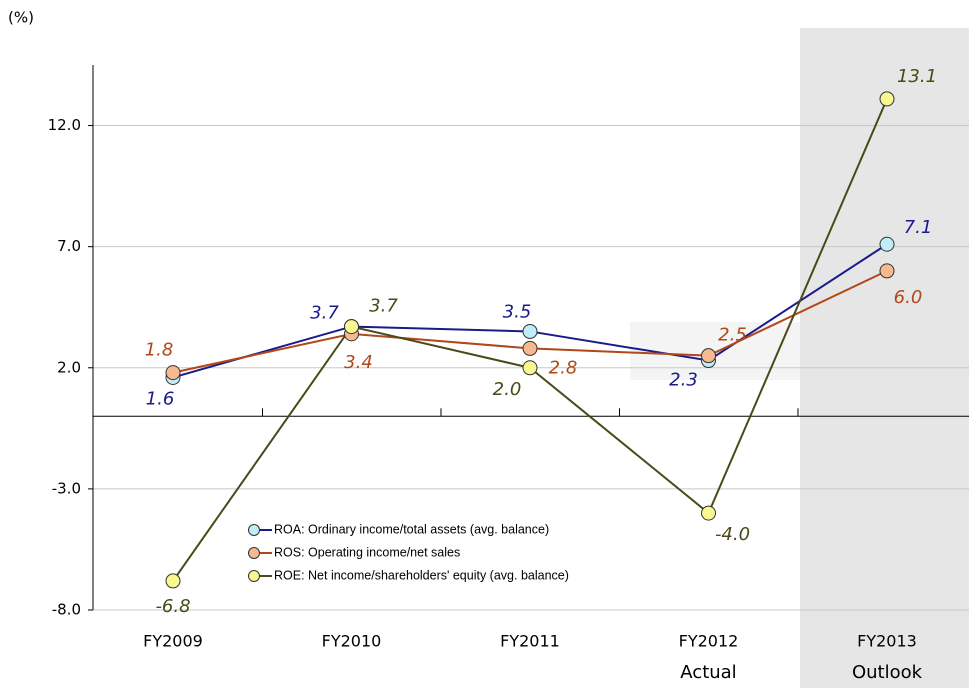  I want to click on value-label: 2.5, so click(732, 335).